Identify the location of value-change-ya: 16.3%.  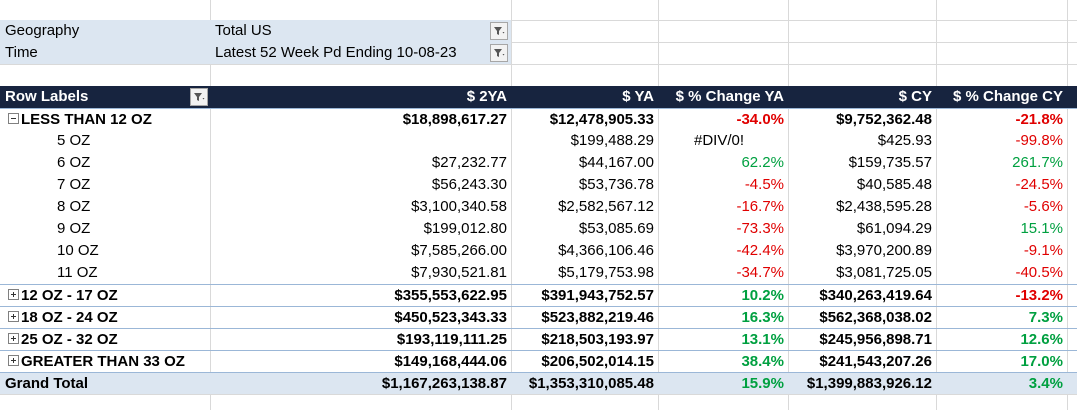
(762, 317).